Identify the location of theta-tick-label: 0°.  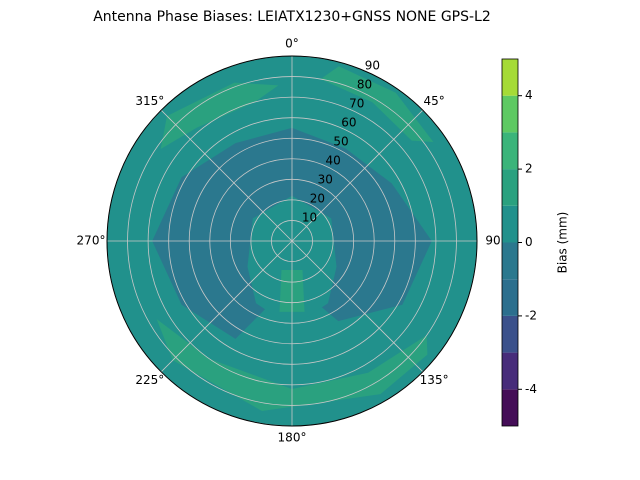
(292, 44).